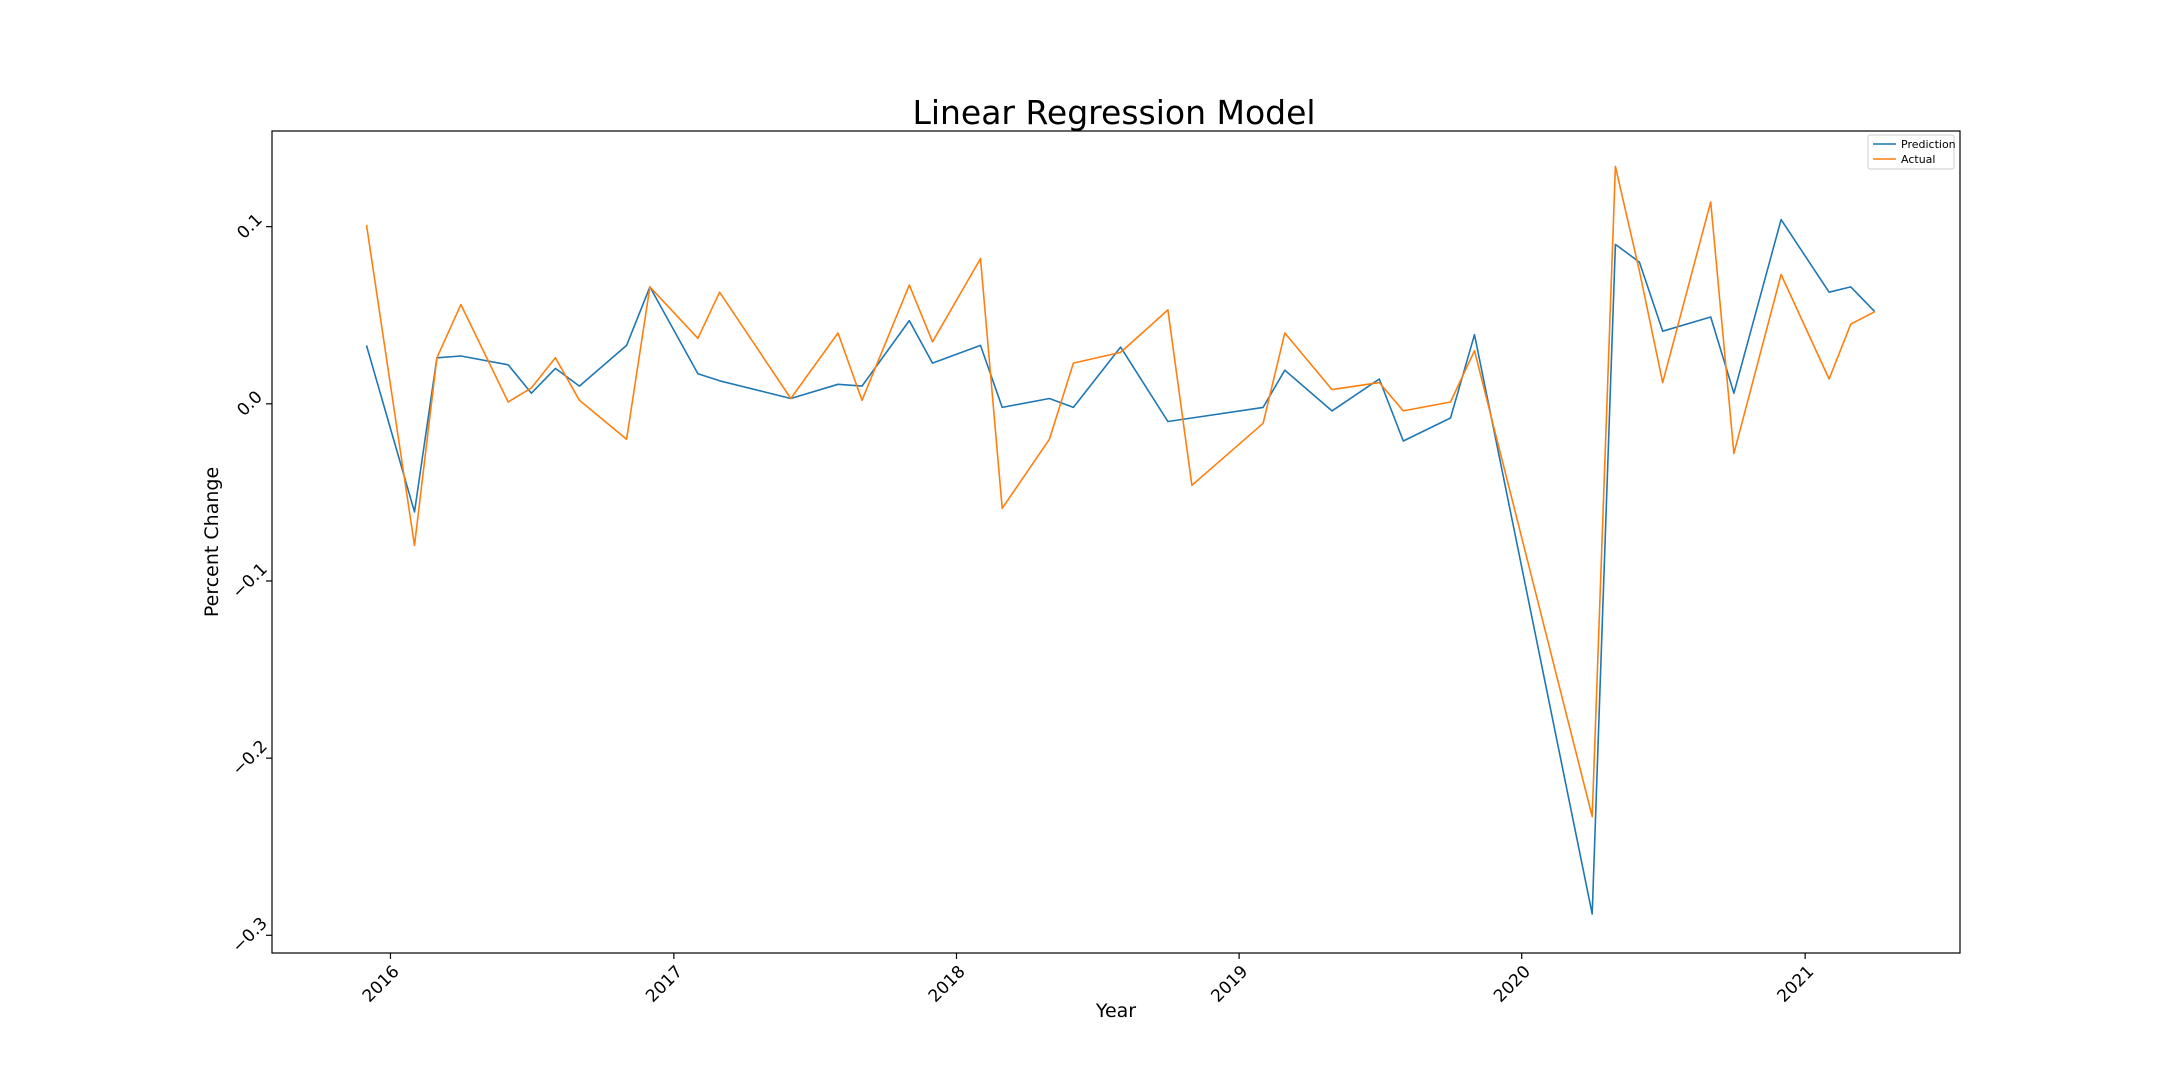 The image size is (2160, 1080). Describe the element at coordinates (1088, 980) in the screenshot. I see `x-axis: 2016 2017 2018 2019 2020 2021` at that location.